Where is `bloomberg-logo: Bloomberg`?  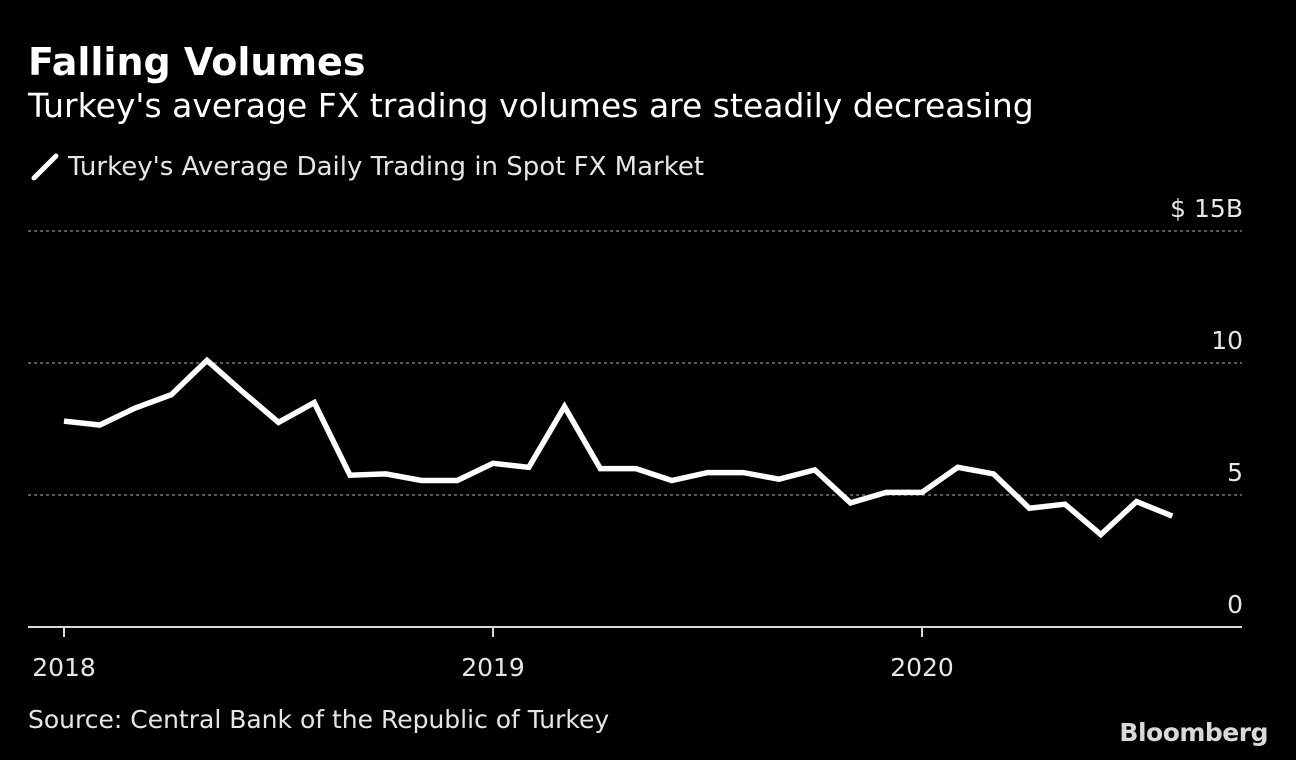
bloomberg-logo: Bloomberg is located at coordinates (1193, 732).